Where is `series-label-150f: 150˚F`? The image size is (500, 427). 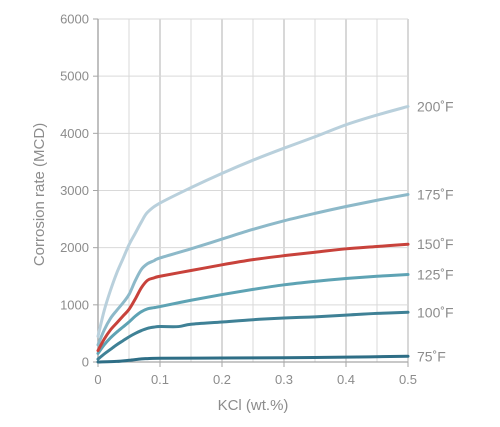 series-label-150f: 150˚F is located at coordinates (435, 244).